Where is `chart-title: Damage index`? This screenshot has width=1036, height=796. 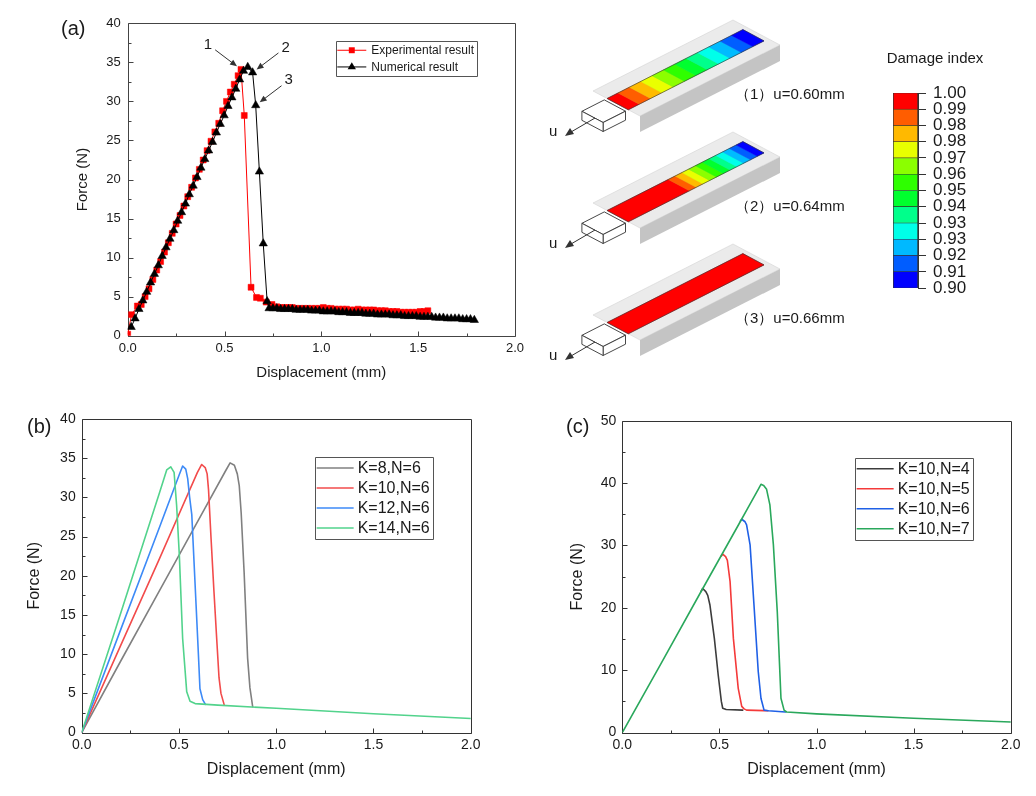
chart-title: Damage index is located at coordinates (935, 58).